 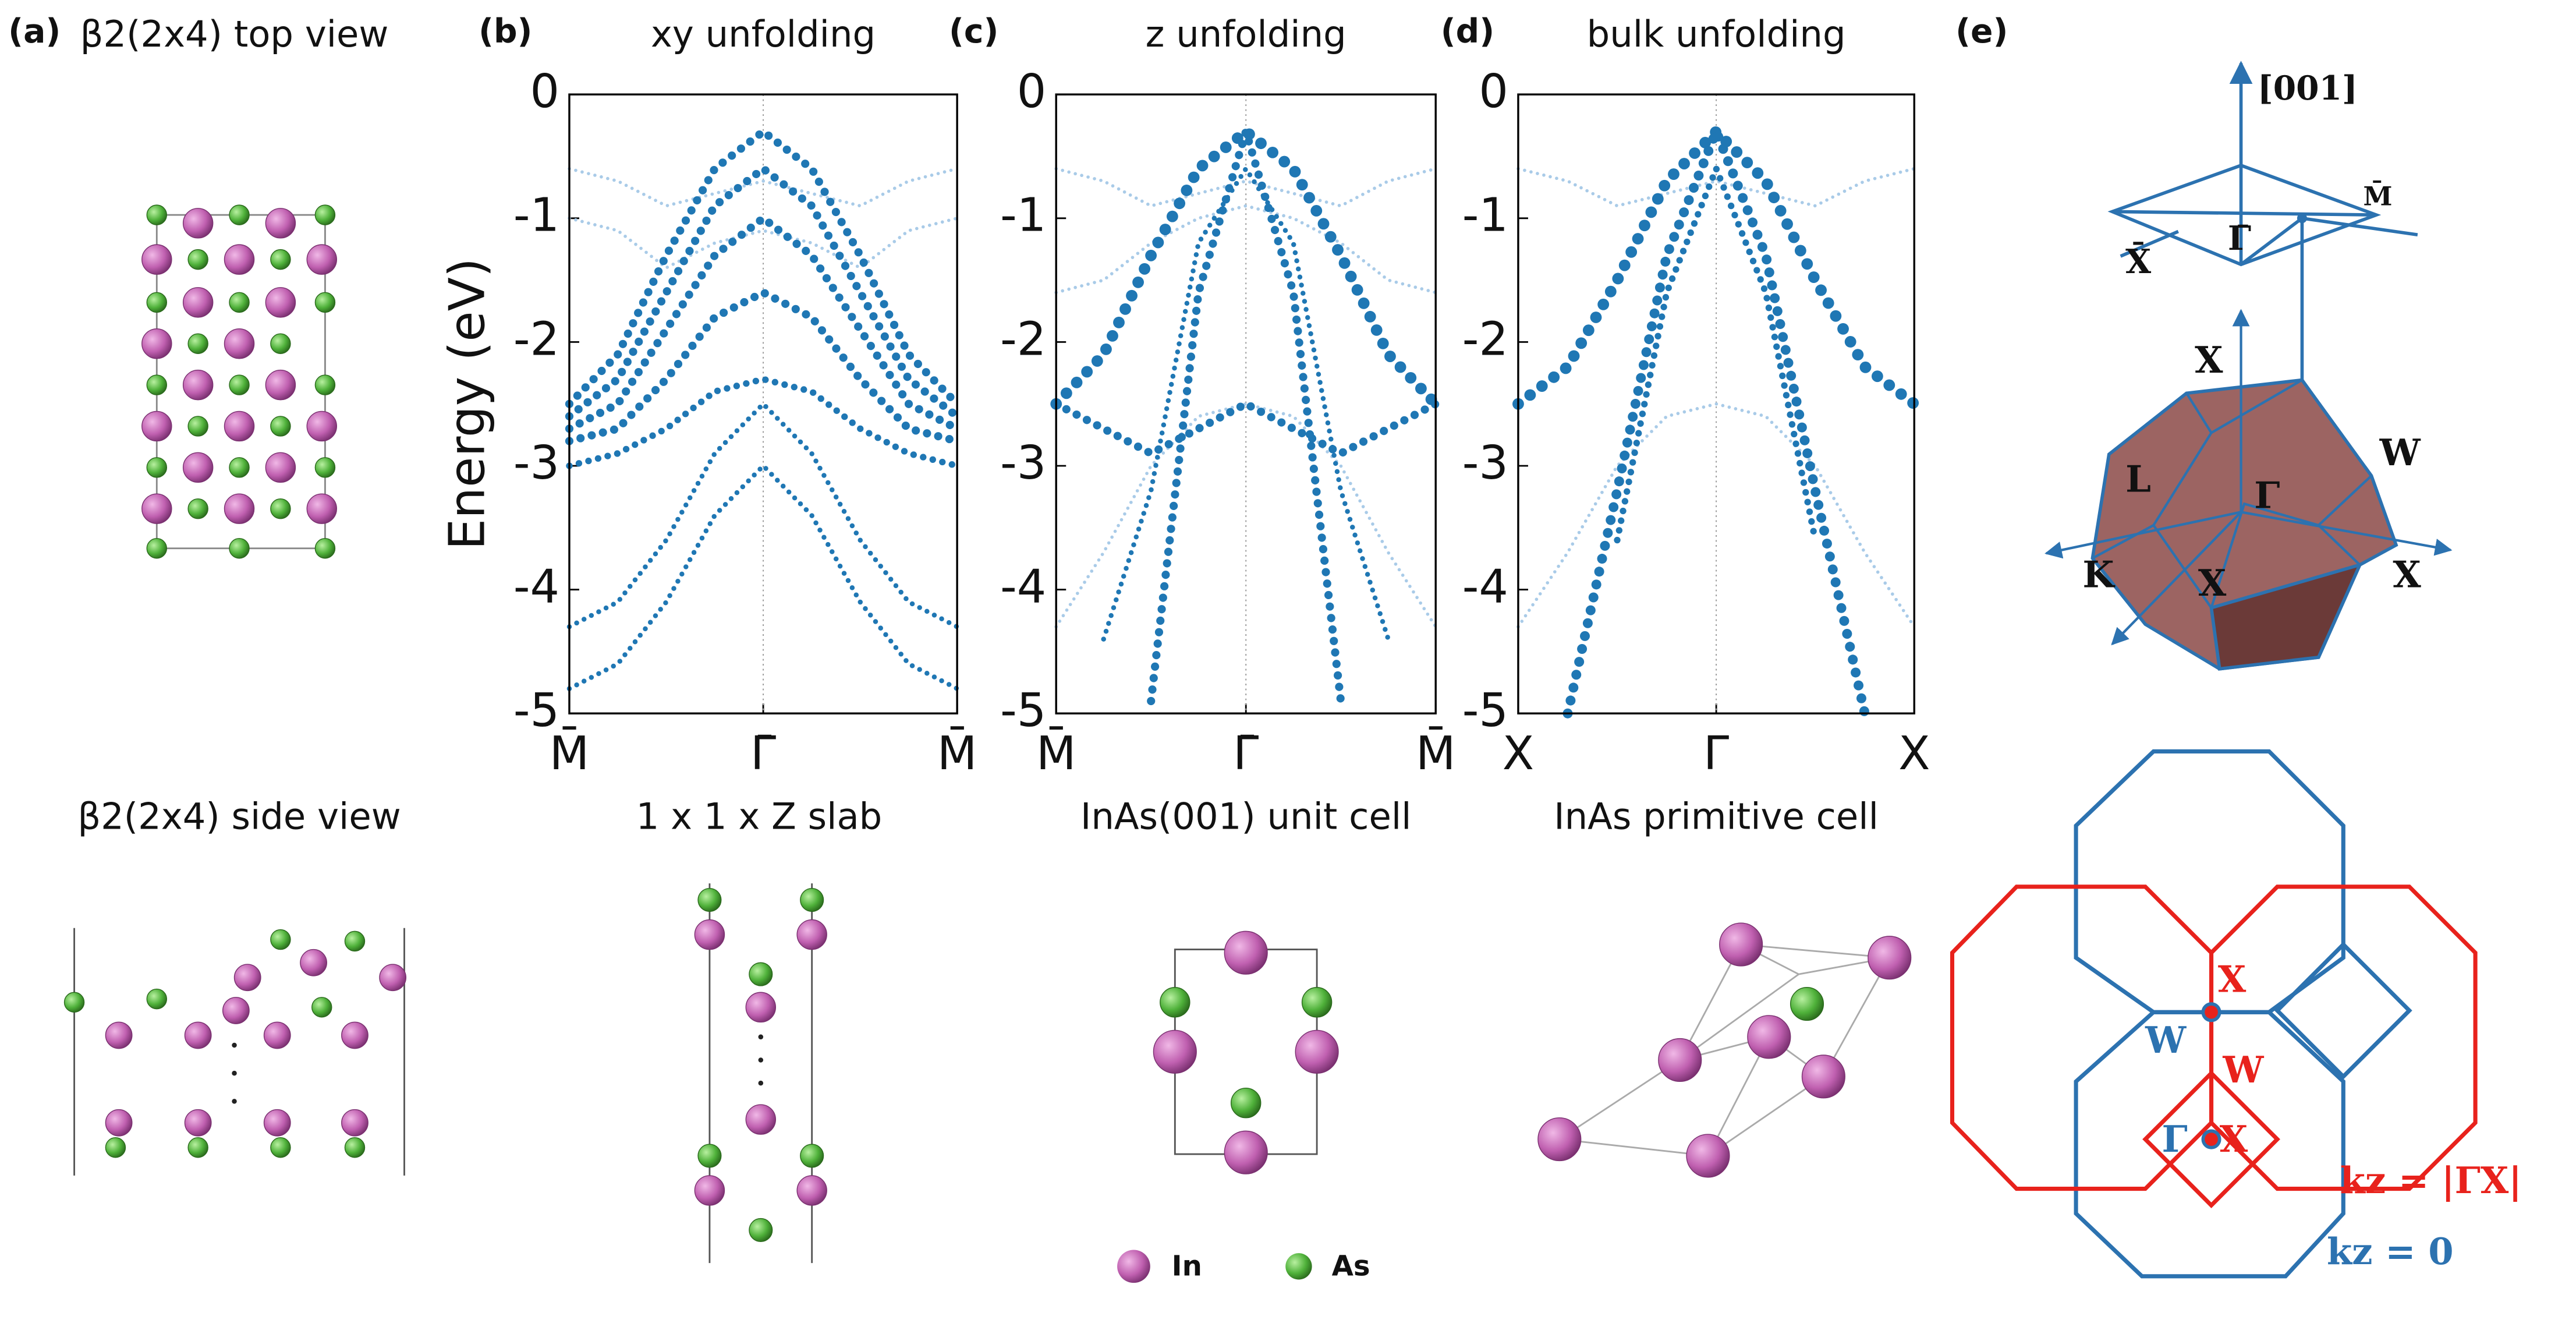 I want to click on caption: β2(2x4) top view, so click(x=234, y=34).